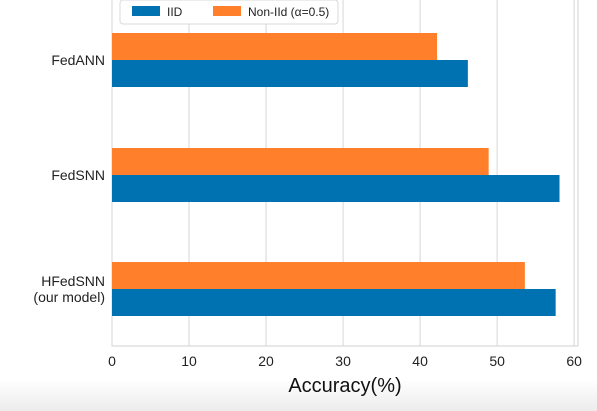 Image resolution: width=597 pixels, height=411 pixels. Describe the element at coordinates (112, 361) in the screenshot. I see `x-tick-label: 0` at that location.